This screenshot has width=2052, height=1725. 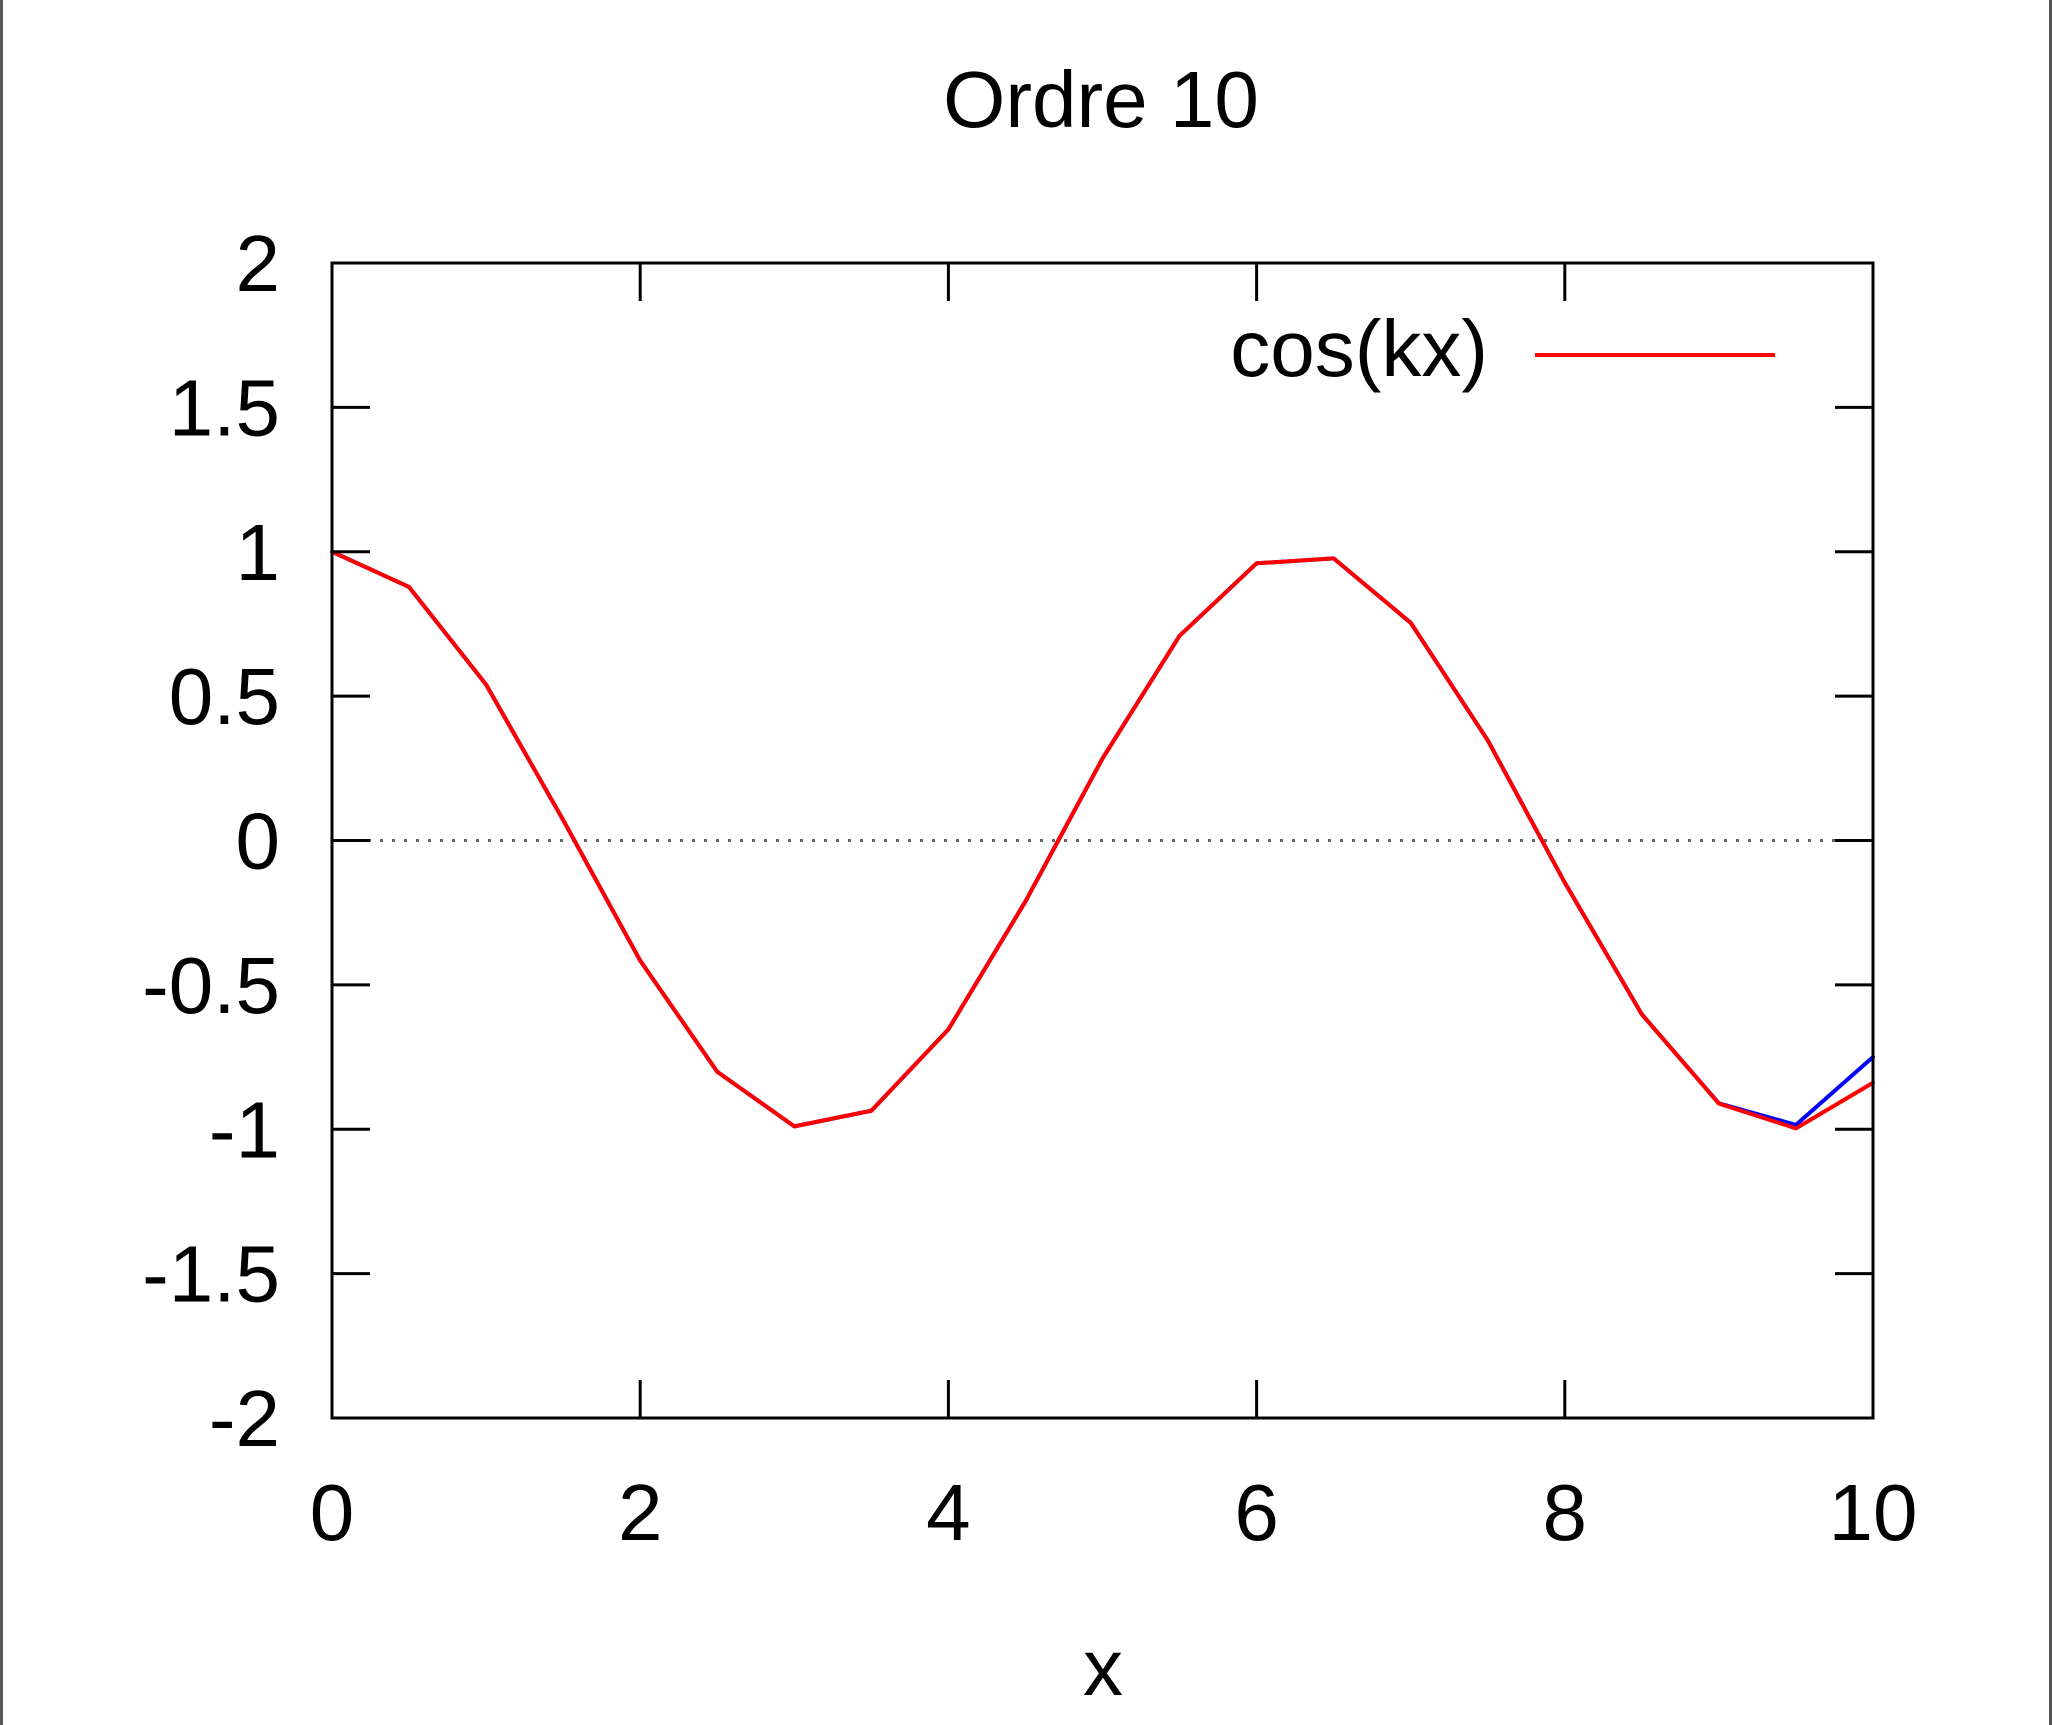 What do you see at coordinates (258, 263) in the screenshot?
I see `y-tick-label: 2` at bounding box center [258, 263].